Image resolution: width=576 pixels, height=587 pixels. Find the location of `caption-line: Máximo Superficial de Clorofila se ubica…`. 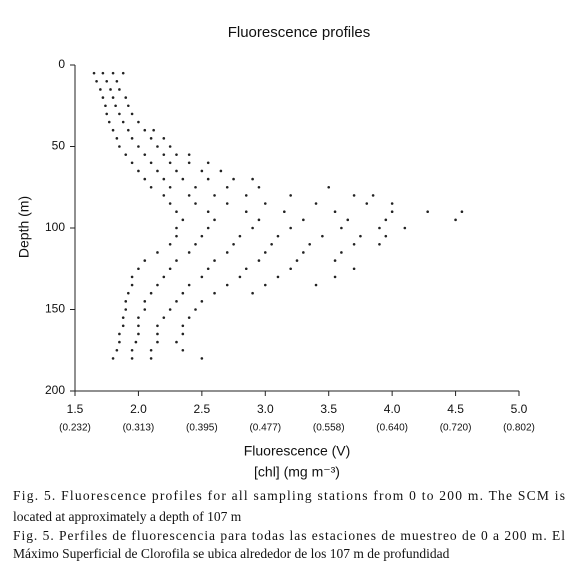

caption-line: Máximo Superficial de Clorofila se ubica… is located at coordinates (231, 553).